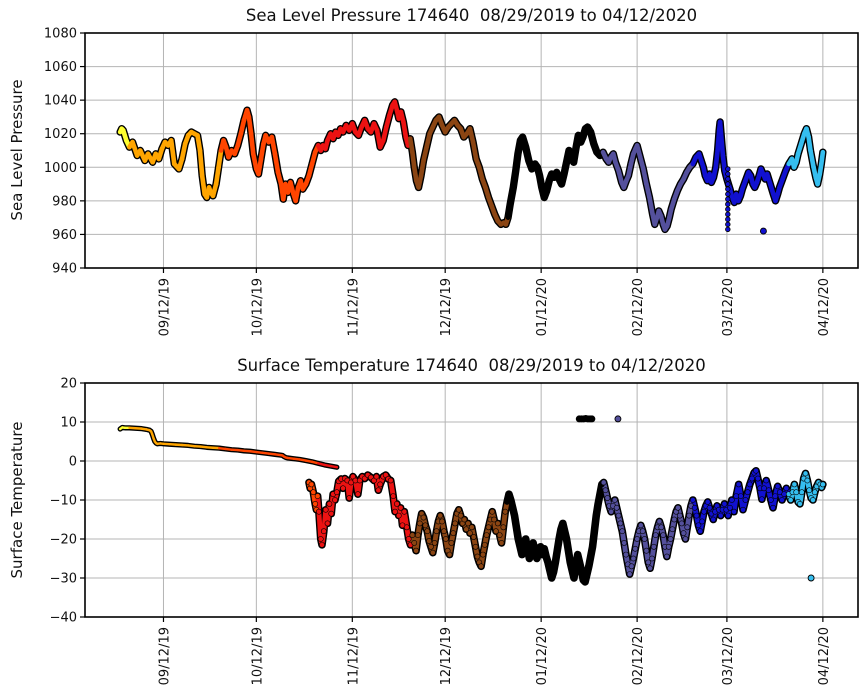  Describe the element at coordinates (73, 462) in the screenshot. I see `svg-text: 0` at that location.